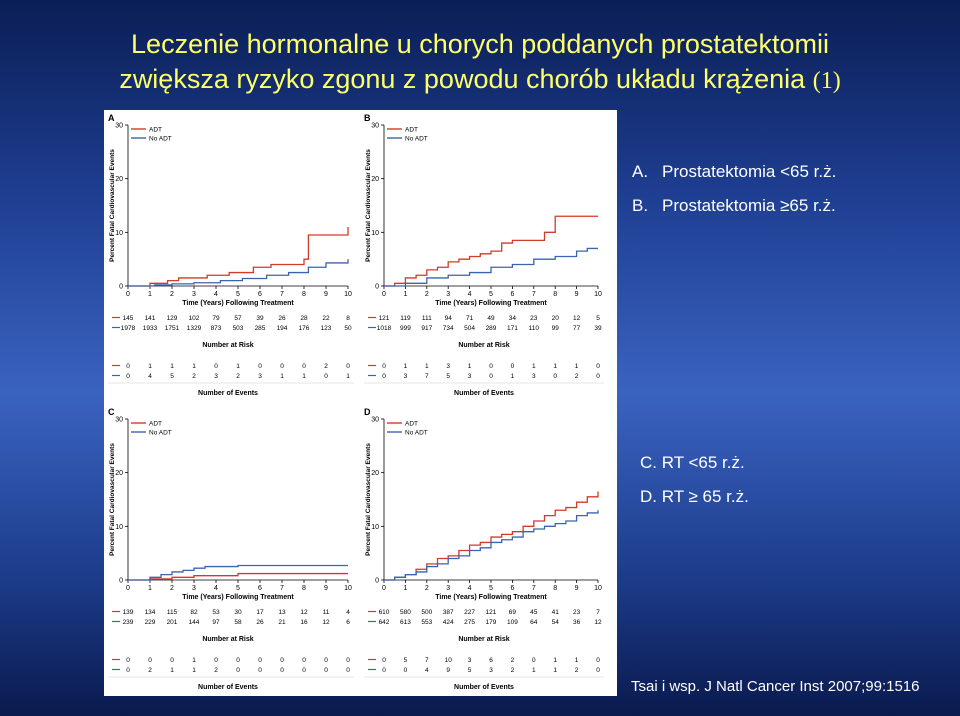  Describe the element at coordinates (491, 660) in the screenshot. I see `panel-d-event-value: 6` at that location.